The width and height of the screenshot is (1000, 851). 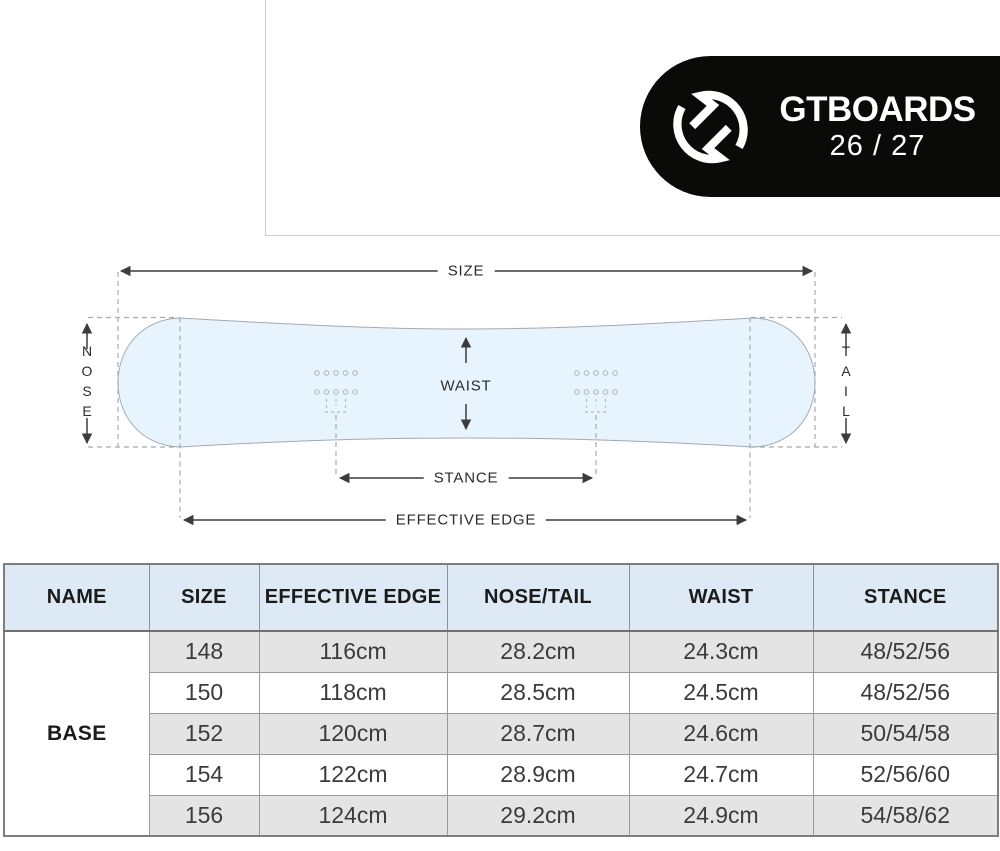 I want to click on size-cell: 150, so click(x=204, y=692).